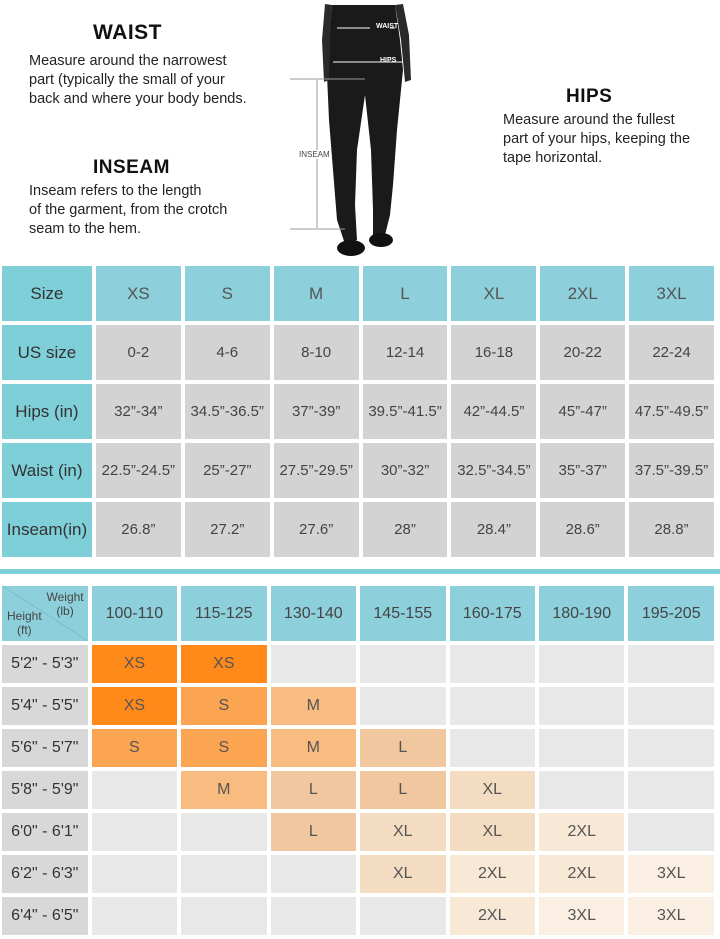  I want to click on size-chart-cell: 27.2”, so click(227, 529).